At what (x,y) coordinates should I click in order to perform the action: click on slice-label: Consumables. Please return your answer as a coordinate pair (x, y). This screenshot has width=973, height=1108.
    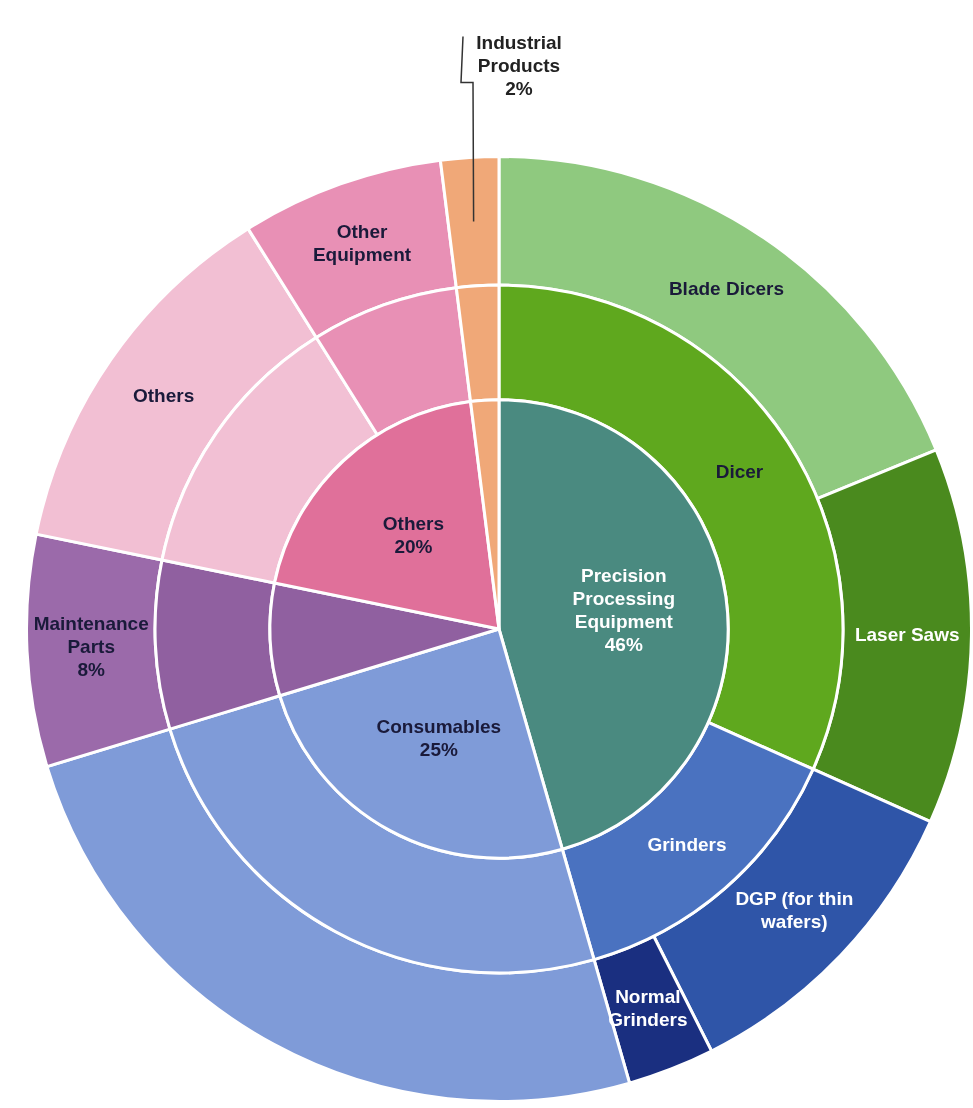
    Looking at the image, I should click on (439, 727).